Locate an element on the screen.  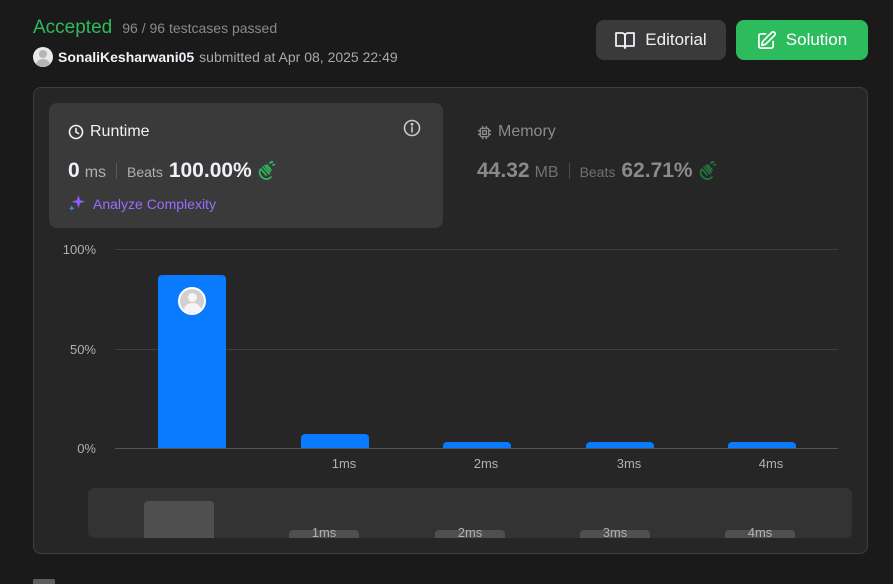
runtime-beats-pct: 100.00% is located at coordinates (210, 170).